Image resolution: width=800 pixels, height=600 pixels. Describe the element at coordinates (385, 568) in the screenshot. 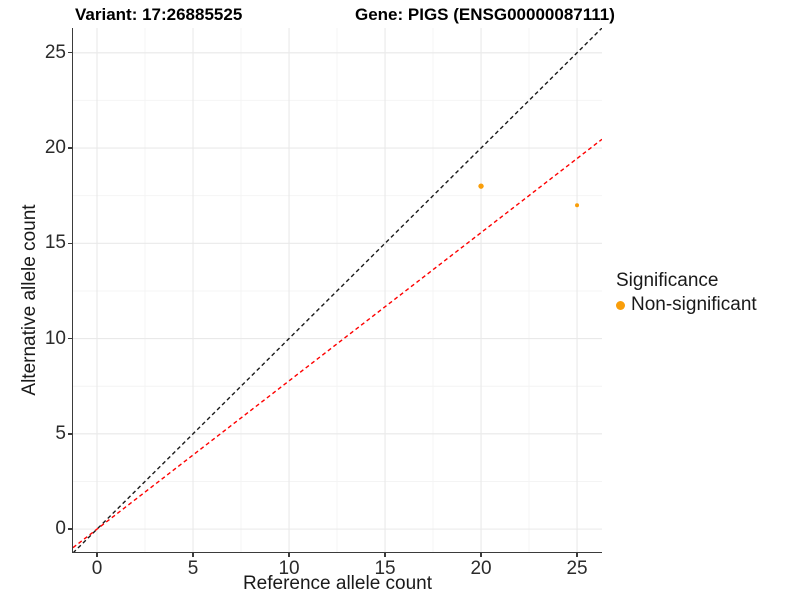

I see `x-tick-label: 15` at that location.